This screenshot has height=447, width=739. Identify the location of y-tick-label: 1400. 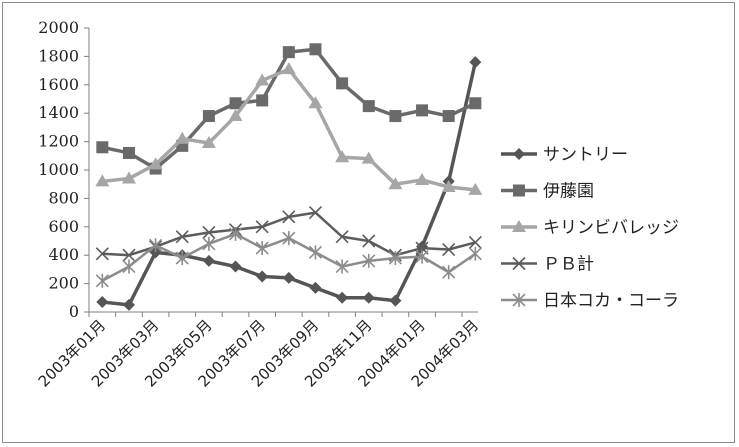
(58, 112).